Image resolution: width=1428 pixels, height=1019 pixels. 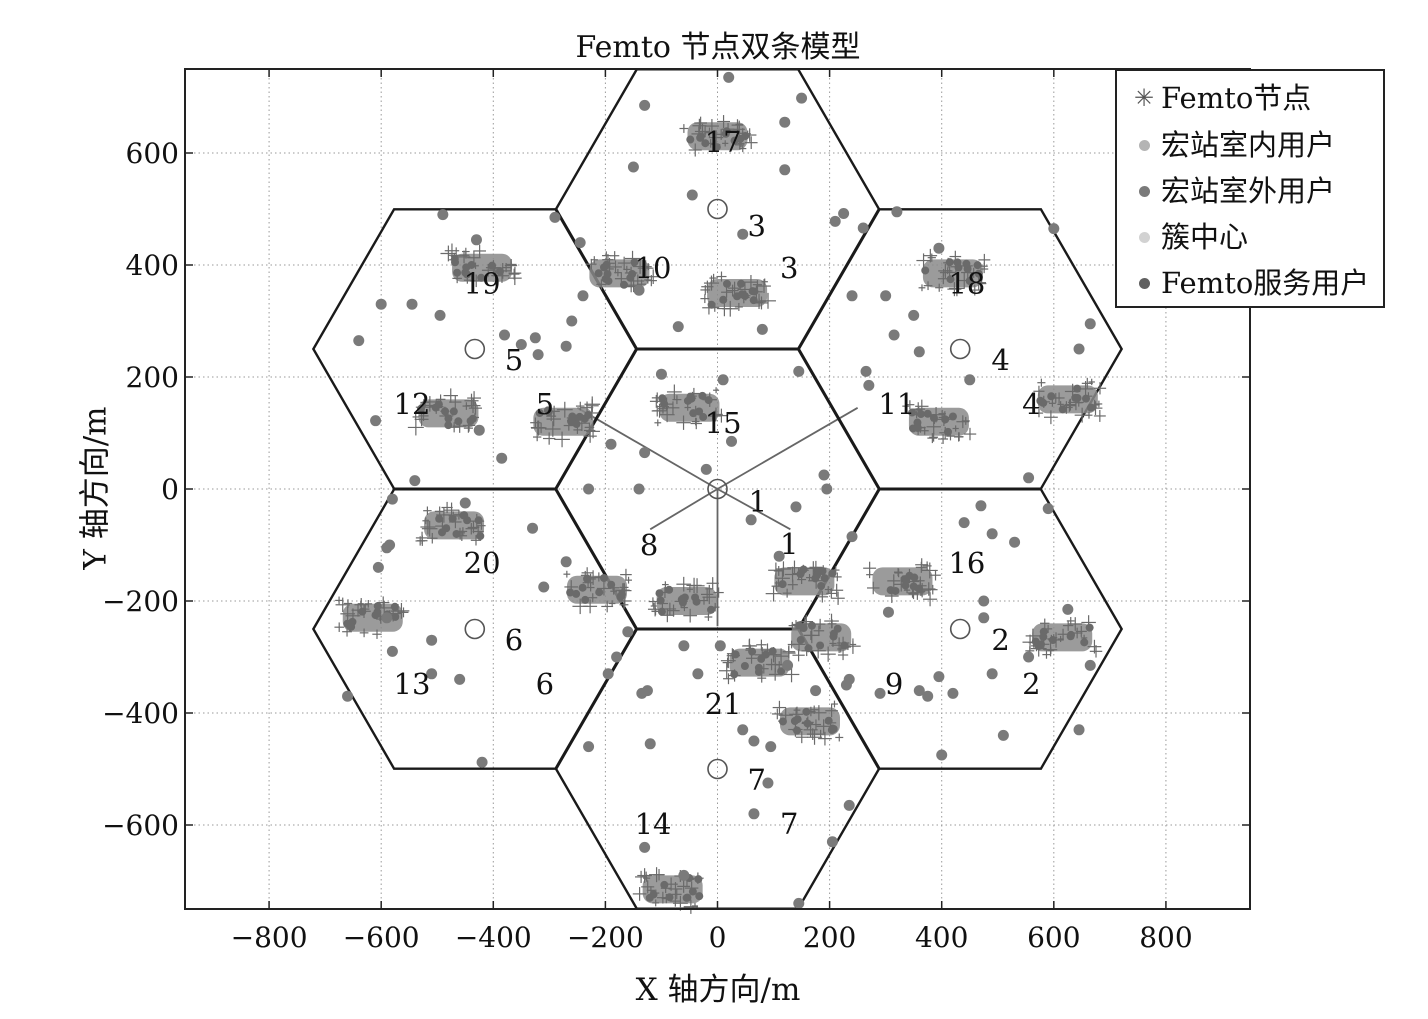 What do you see at coordinates (718, 47) in the screenshot?
I see `chart-title: Femto 节点双条模型` at bounding box center [718, 47].